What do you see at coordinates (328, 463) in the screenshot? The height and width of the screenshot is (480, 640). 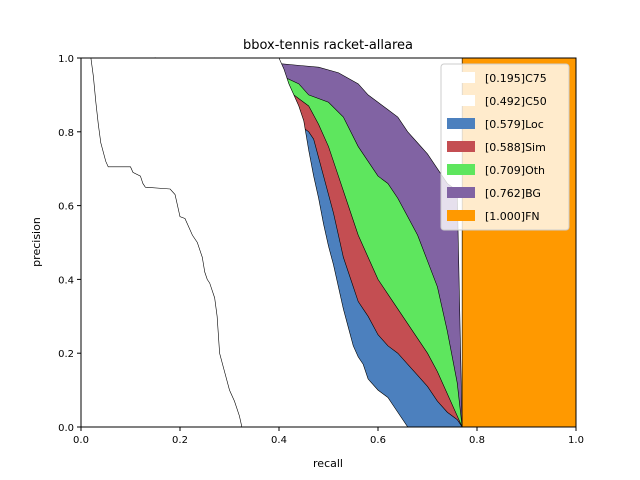 I see `x-axis-label: recall` at bounding box center [328, 463].